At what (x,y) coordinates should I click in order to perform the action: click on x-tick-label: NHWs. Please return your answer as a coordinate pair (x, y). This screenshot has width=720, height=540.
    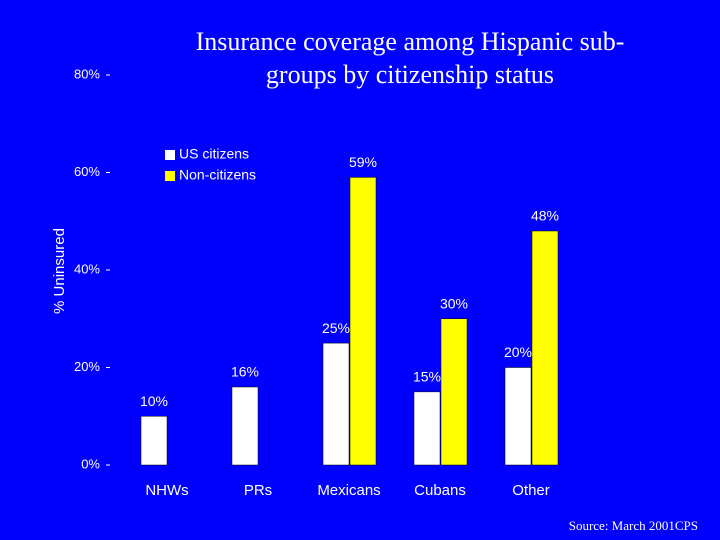
    Looking at the image, I should click on (166, 490).